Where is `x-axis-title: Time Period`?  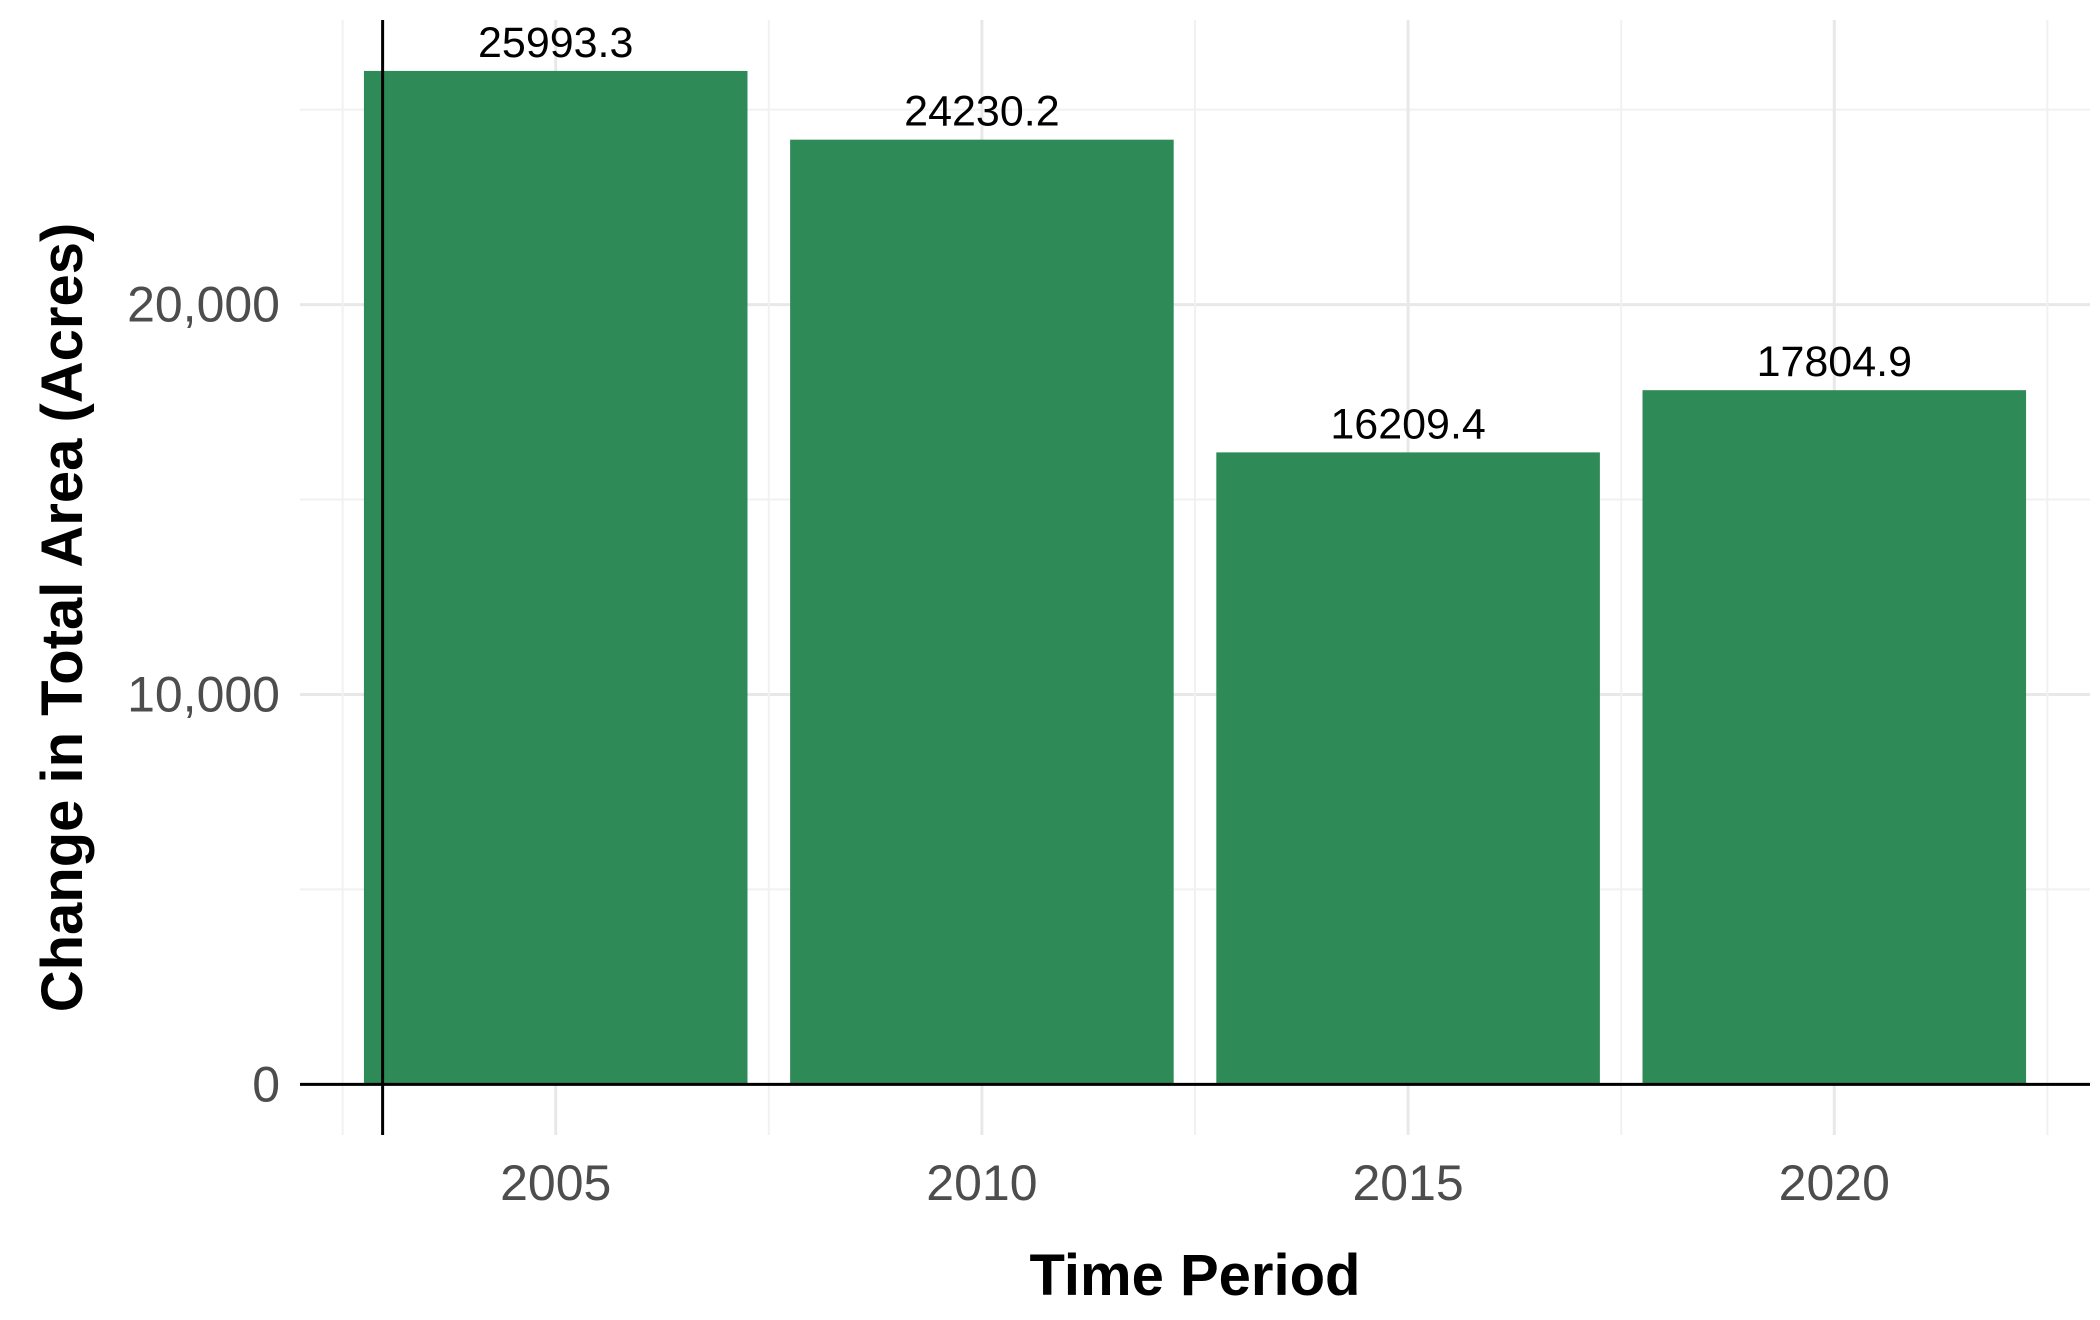 x-axis-title: Time Period is located at coordinates (1195, 1275).